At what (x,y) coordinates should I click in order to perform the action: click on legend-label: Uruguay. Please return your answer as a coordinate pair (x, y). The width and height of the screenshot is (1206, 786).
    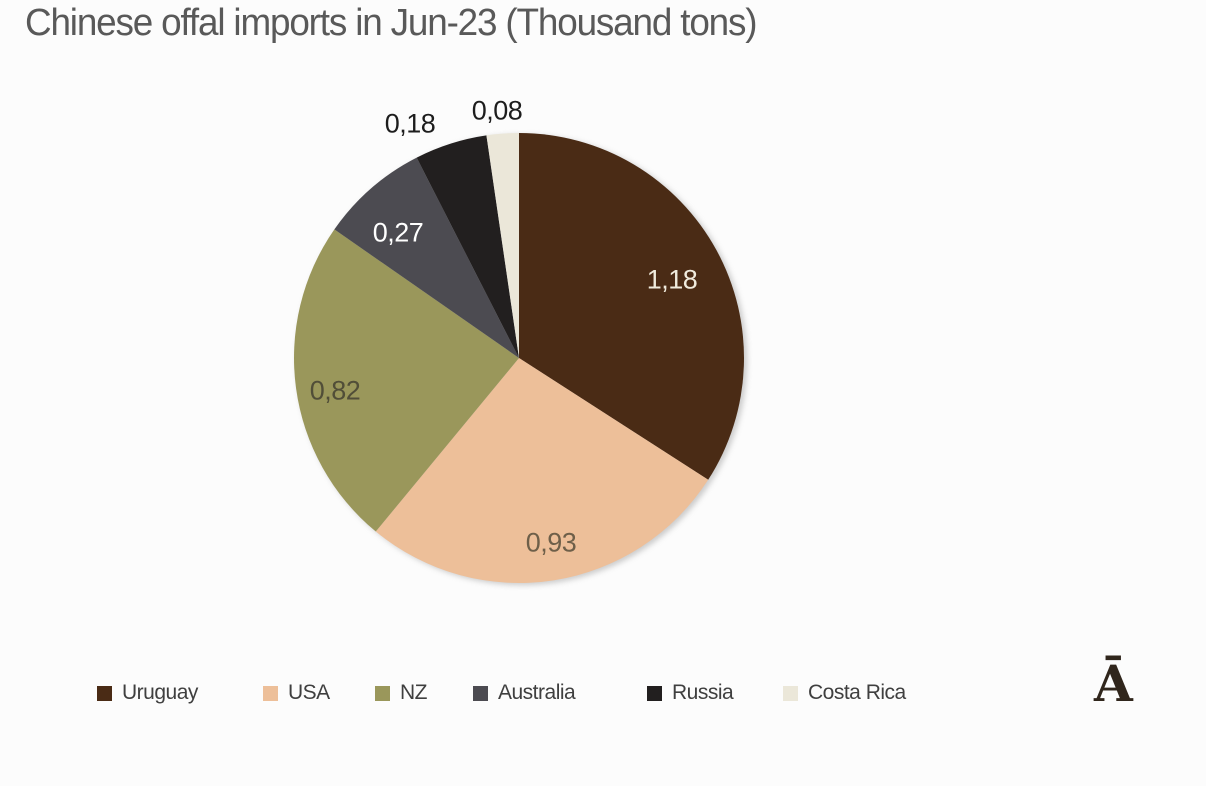
    Looking at the image, I should click on (160, 692).